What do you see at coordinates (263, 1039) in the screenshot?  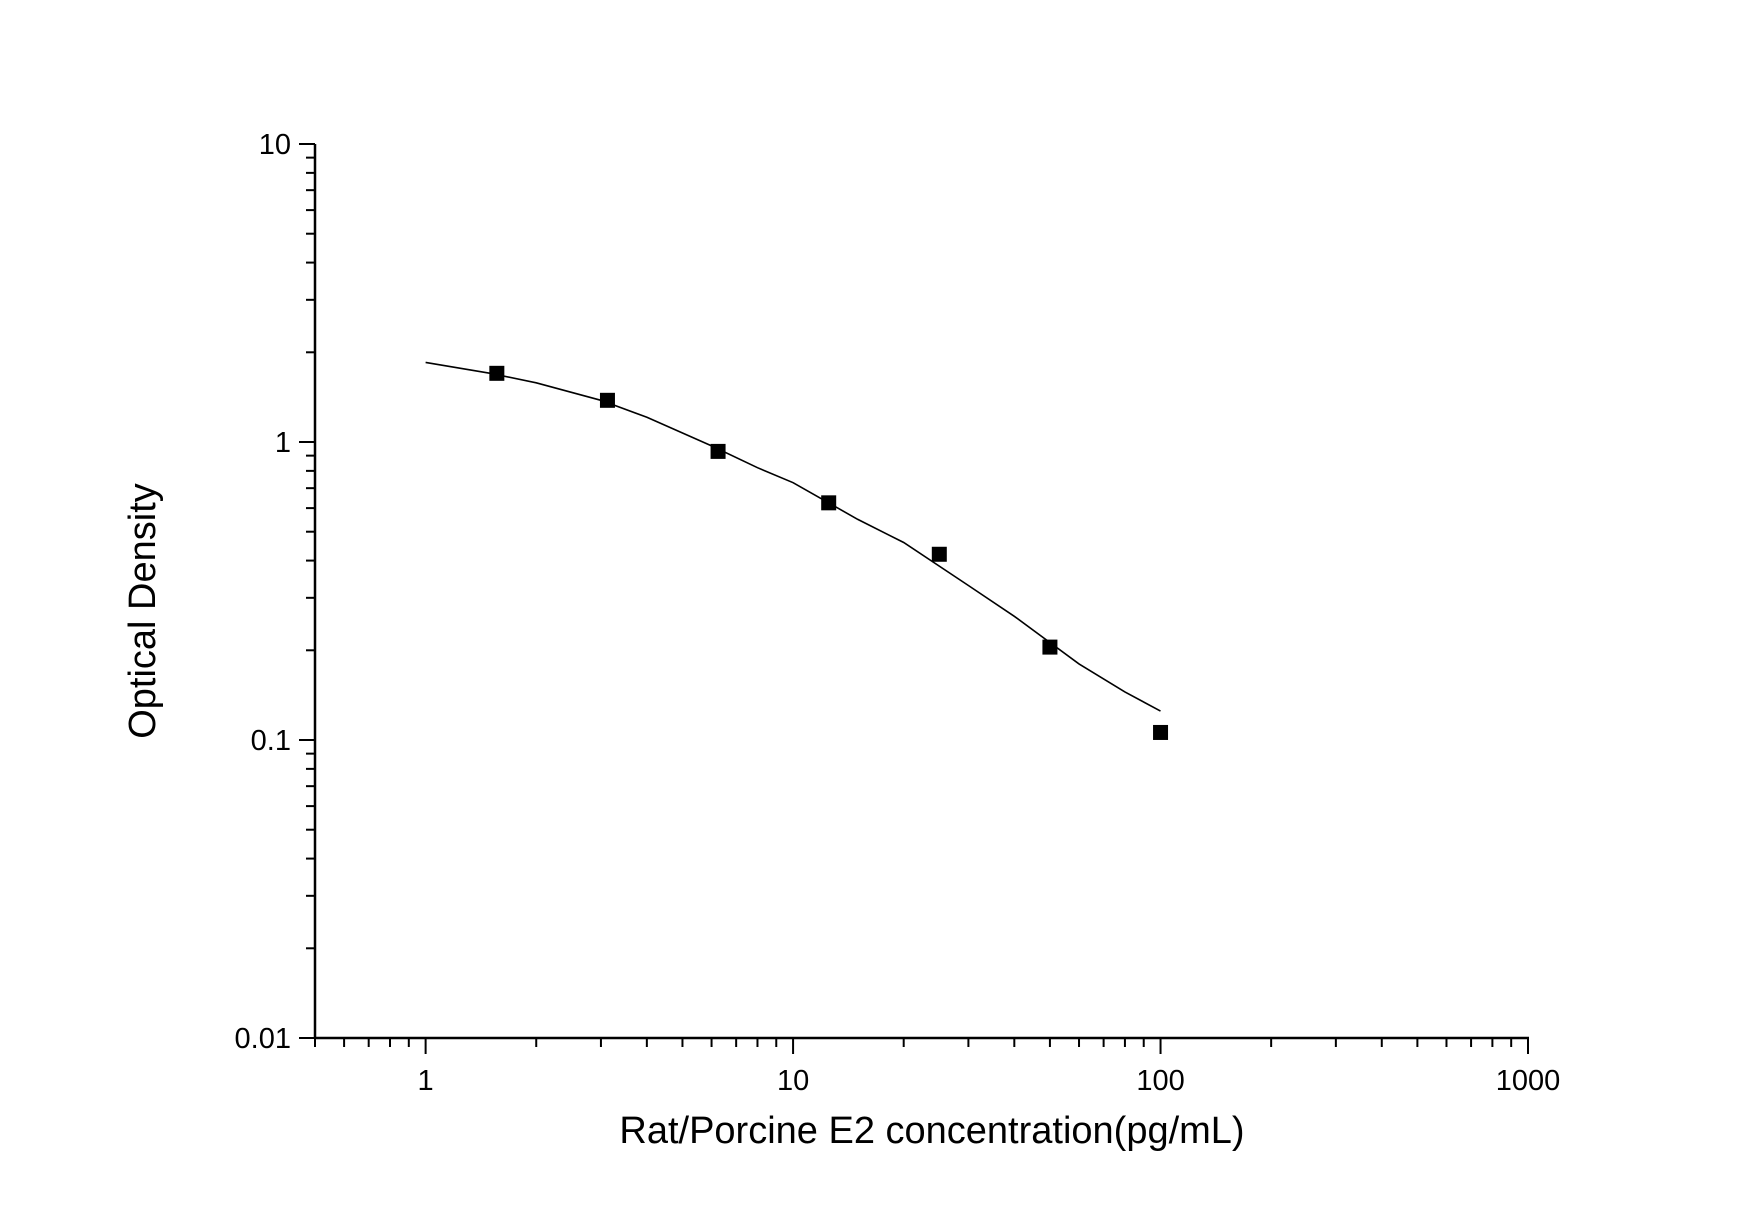 I see `y-tick-label: 0.01` at bounding box center [263, 1039].